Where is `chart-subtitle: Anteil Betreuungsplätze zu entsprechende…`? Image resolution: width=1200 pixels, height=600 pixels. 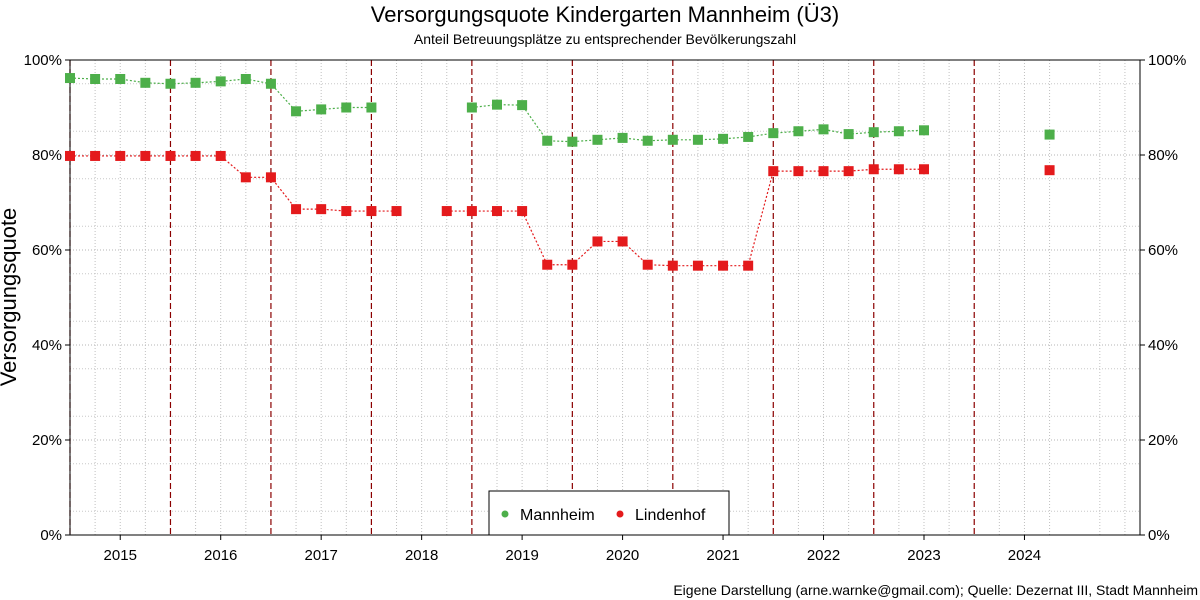 chart-subtitle: Anteil Betreuungsplätze zu entsprechende… is located at coordinates (605, 39).